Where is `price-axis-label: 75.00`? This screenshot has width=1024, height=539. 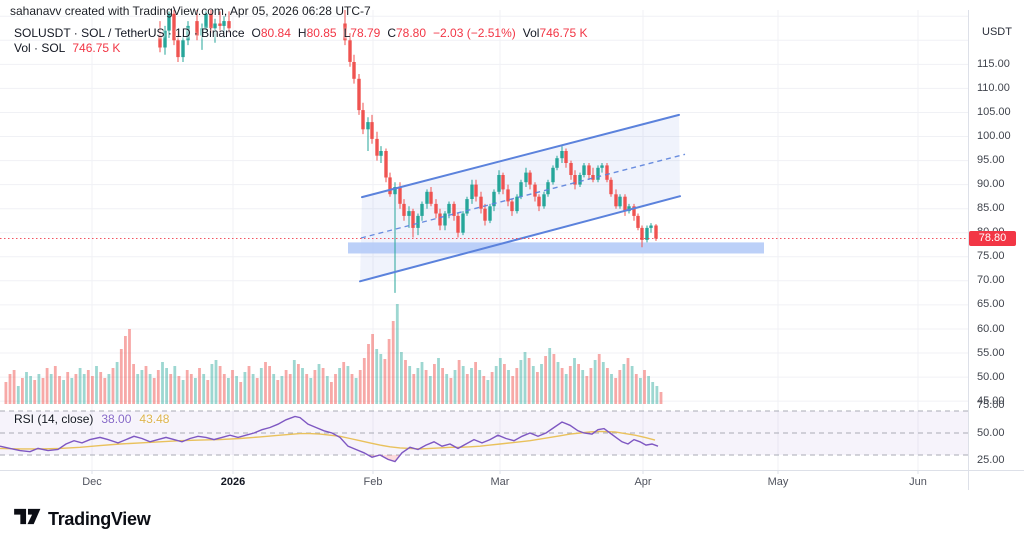 price-axis-label: 75.00 is located at coordinates (991, 256).